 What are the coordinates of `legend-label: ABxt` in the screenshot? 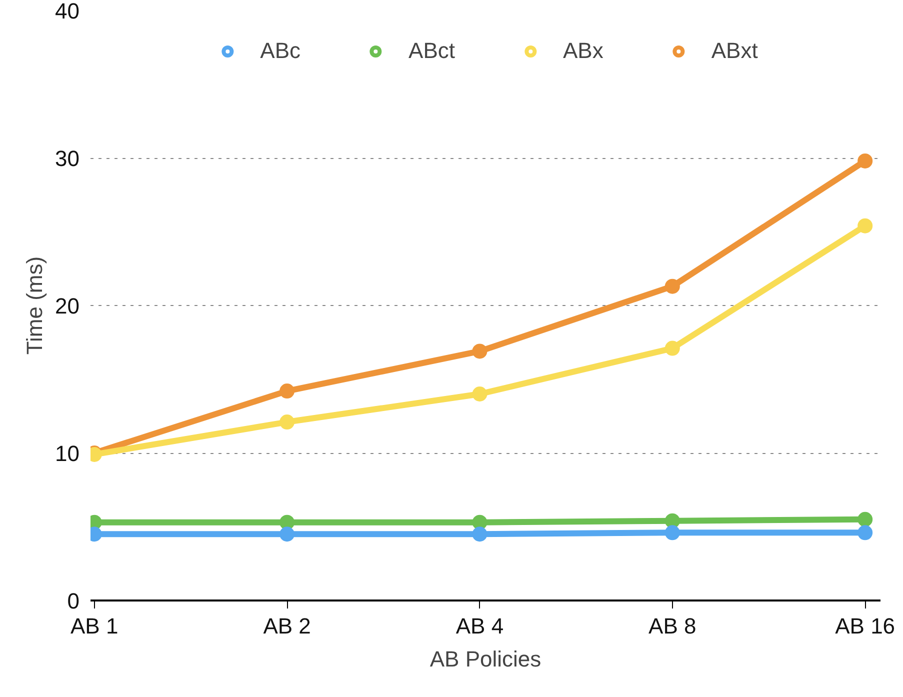 It's located at (734, 51).